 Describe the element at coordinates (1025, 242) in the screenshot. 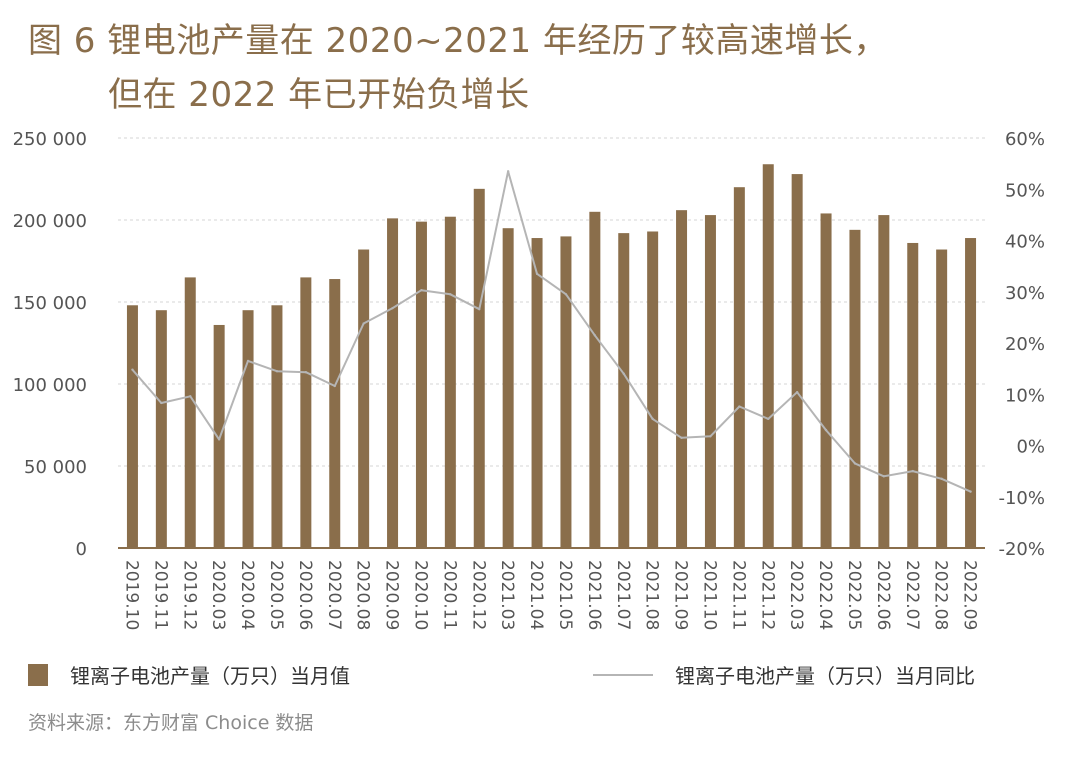

I see `y-right-tick-label: 40%` at that location.